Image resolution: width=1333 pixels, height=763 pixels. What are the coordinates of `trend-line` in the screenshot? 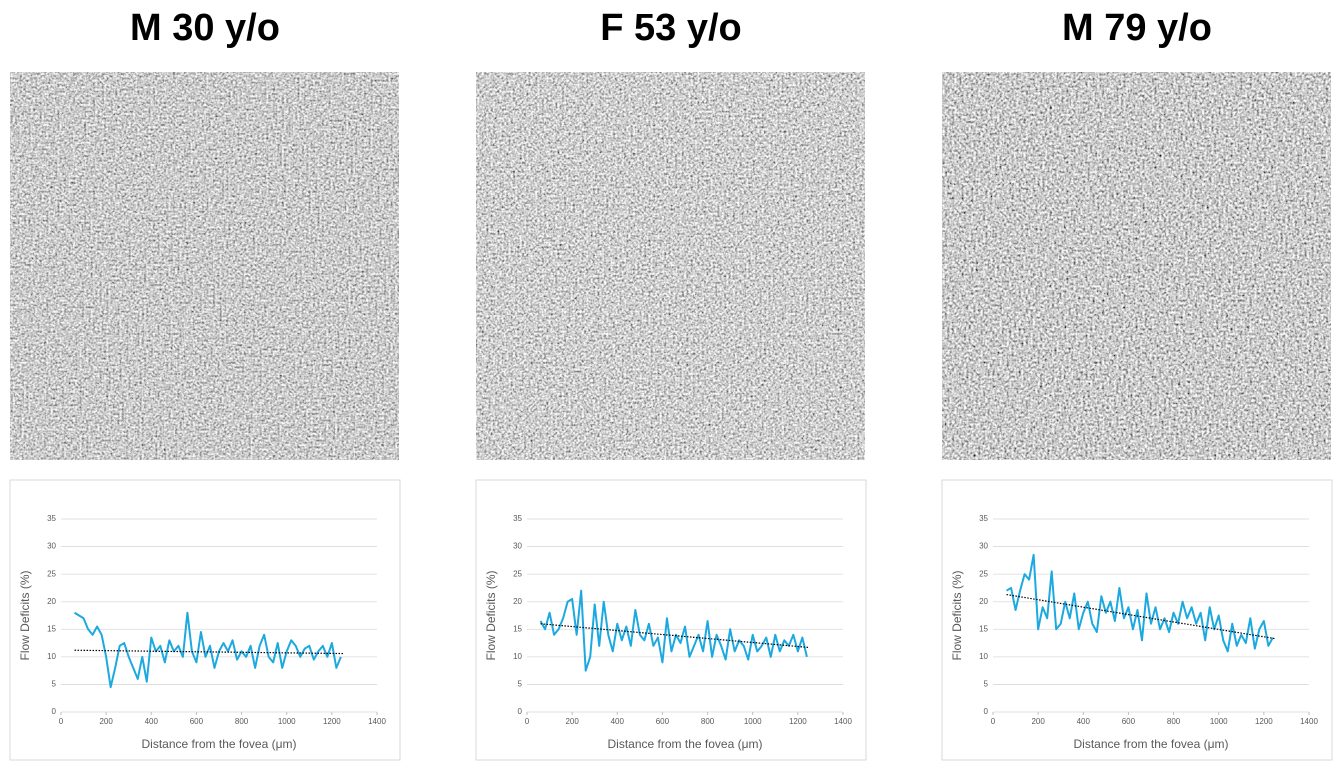 It's located at (1141, 616).